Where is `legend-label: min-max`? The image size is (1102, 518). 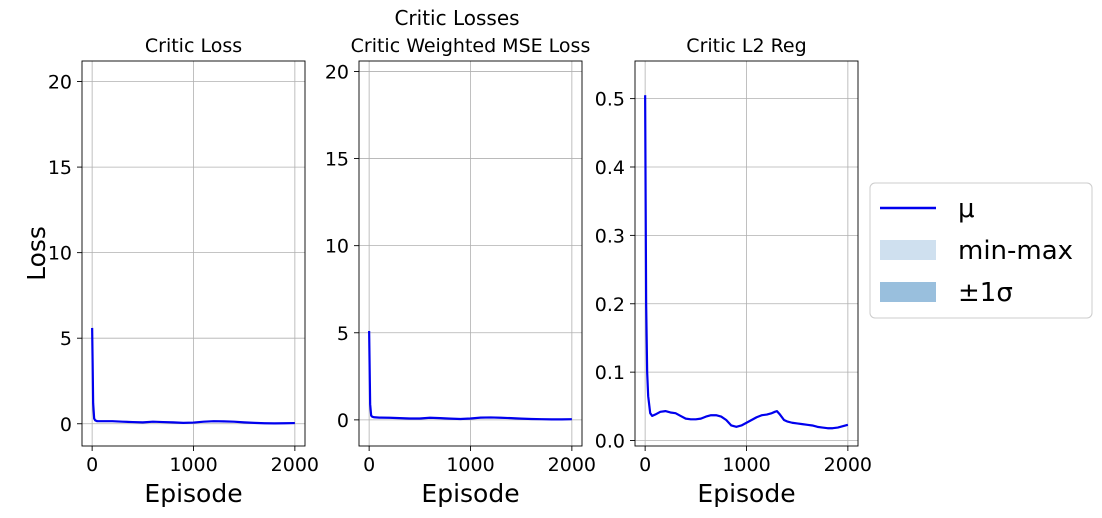
legend-label: min-max is located at coordinates (1015, 251).